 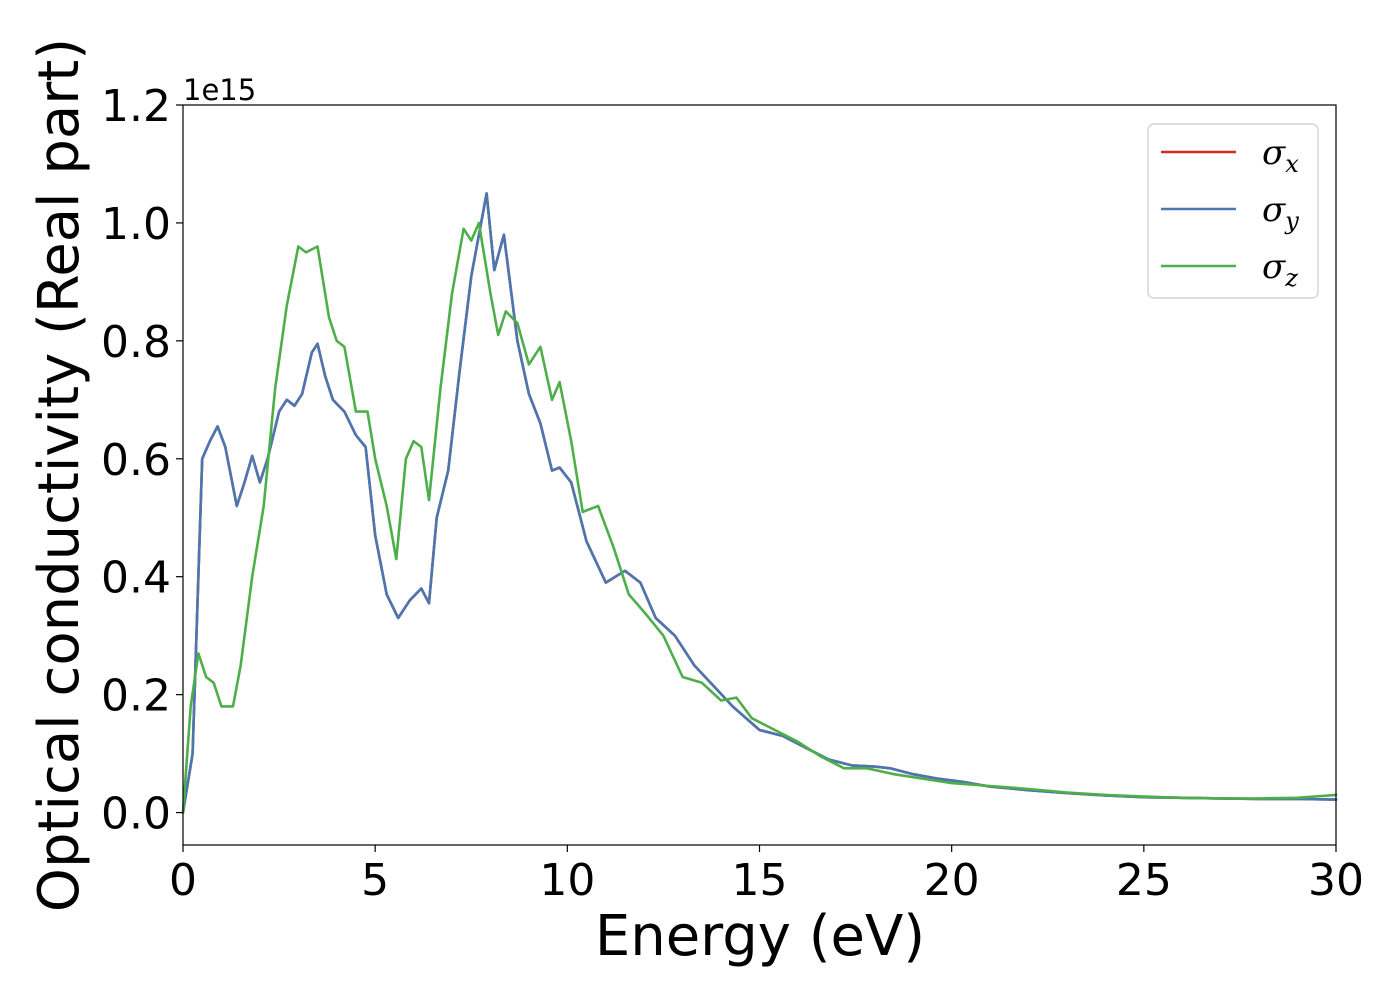 What do you see at coordinates (136, 460) in the screenshot?
I see `y-tick-label: 0.6` at bounding box center [136, 460].